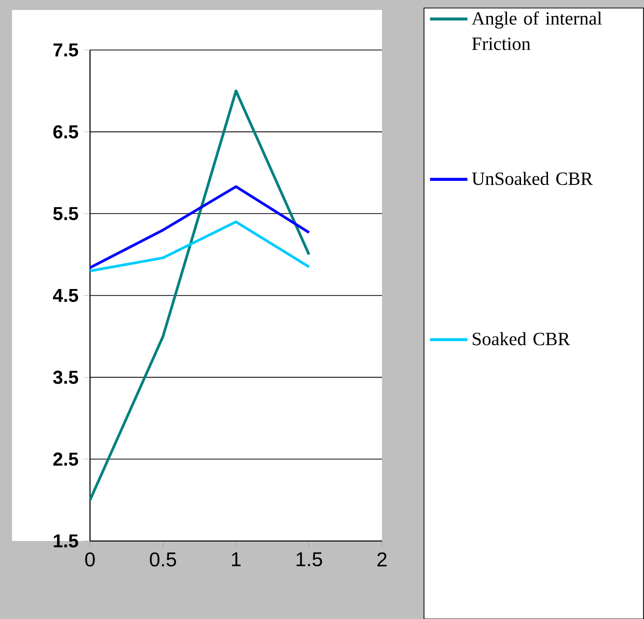  Describe the element at coordinates (309, 559) in the screenshot. I see `x-tick-label: 1.5` at that location.